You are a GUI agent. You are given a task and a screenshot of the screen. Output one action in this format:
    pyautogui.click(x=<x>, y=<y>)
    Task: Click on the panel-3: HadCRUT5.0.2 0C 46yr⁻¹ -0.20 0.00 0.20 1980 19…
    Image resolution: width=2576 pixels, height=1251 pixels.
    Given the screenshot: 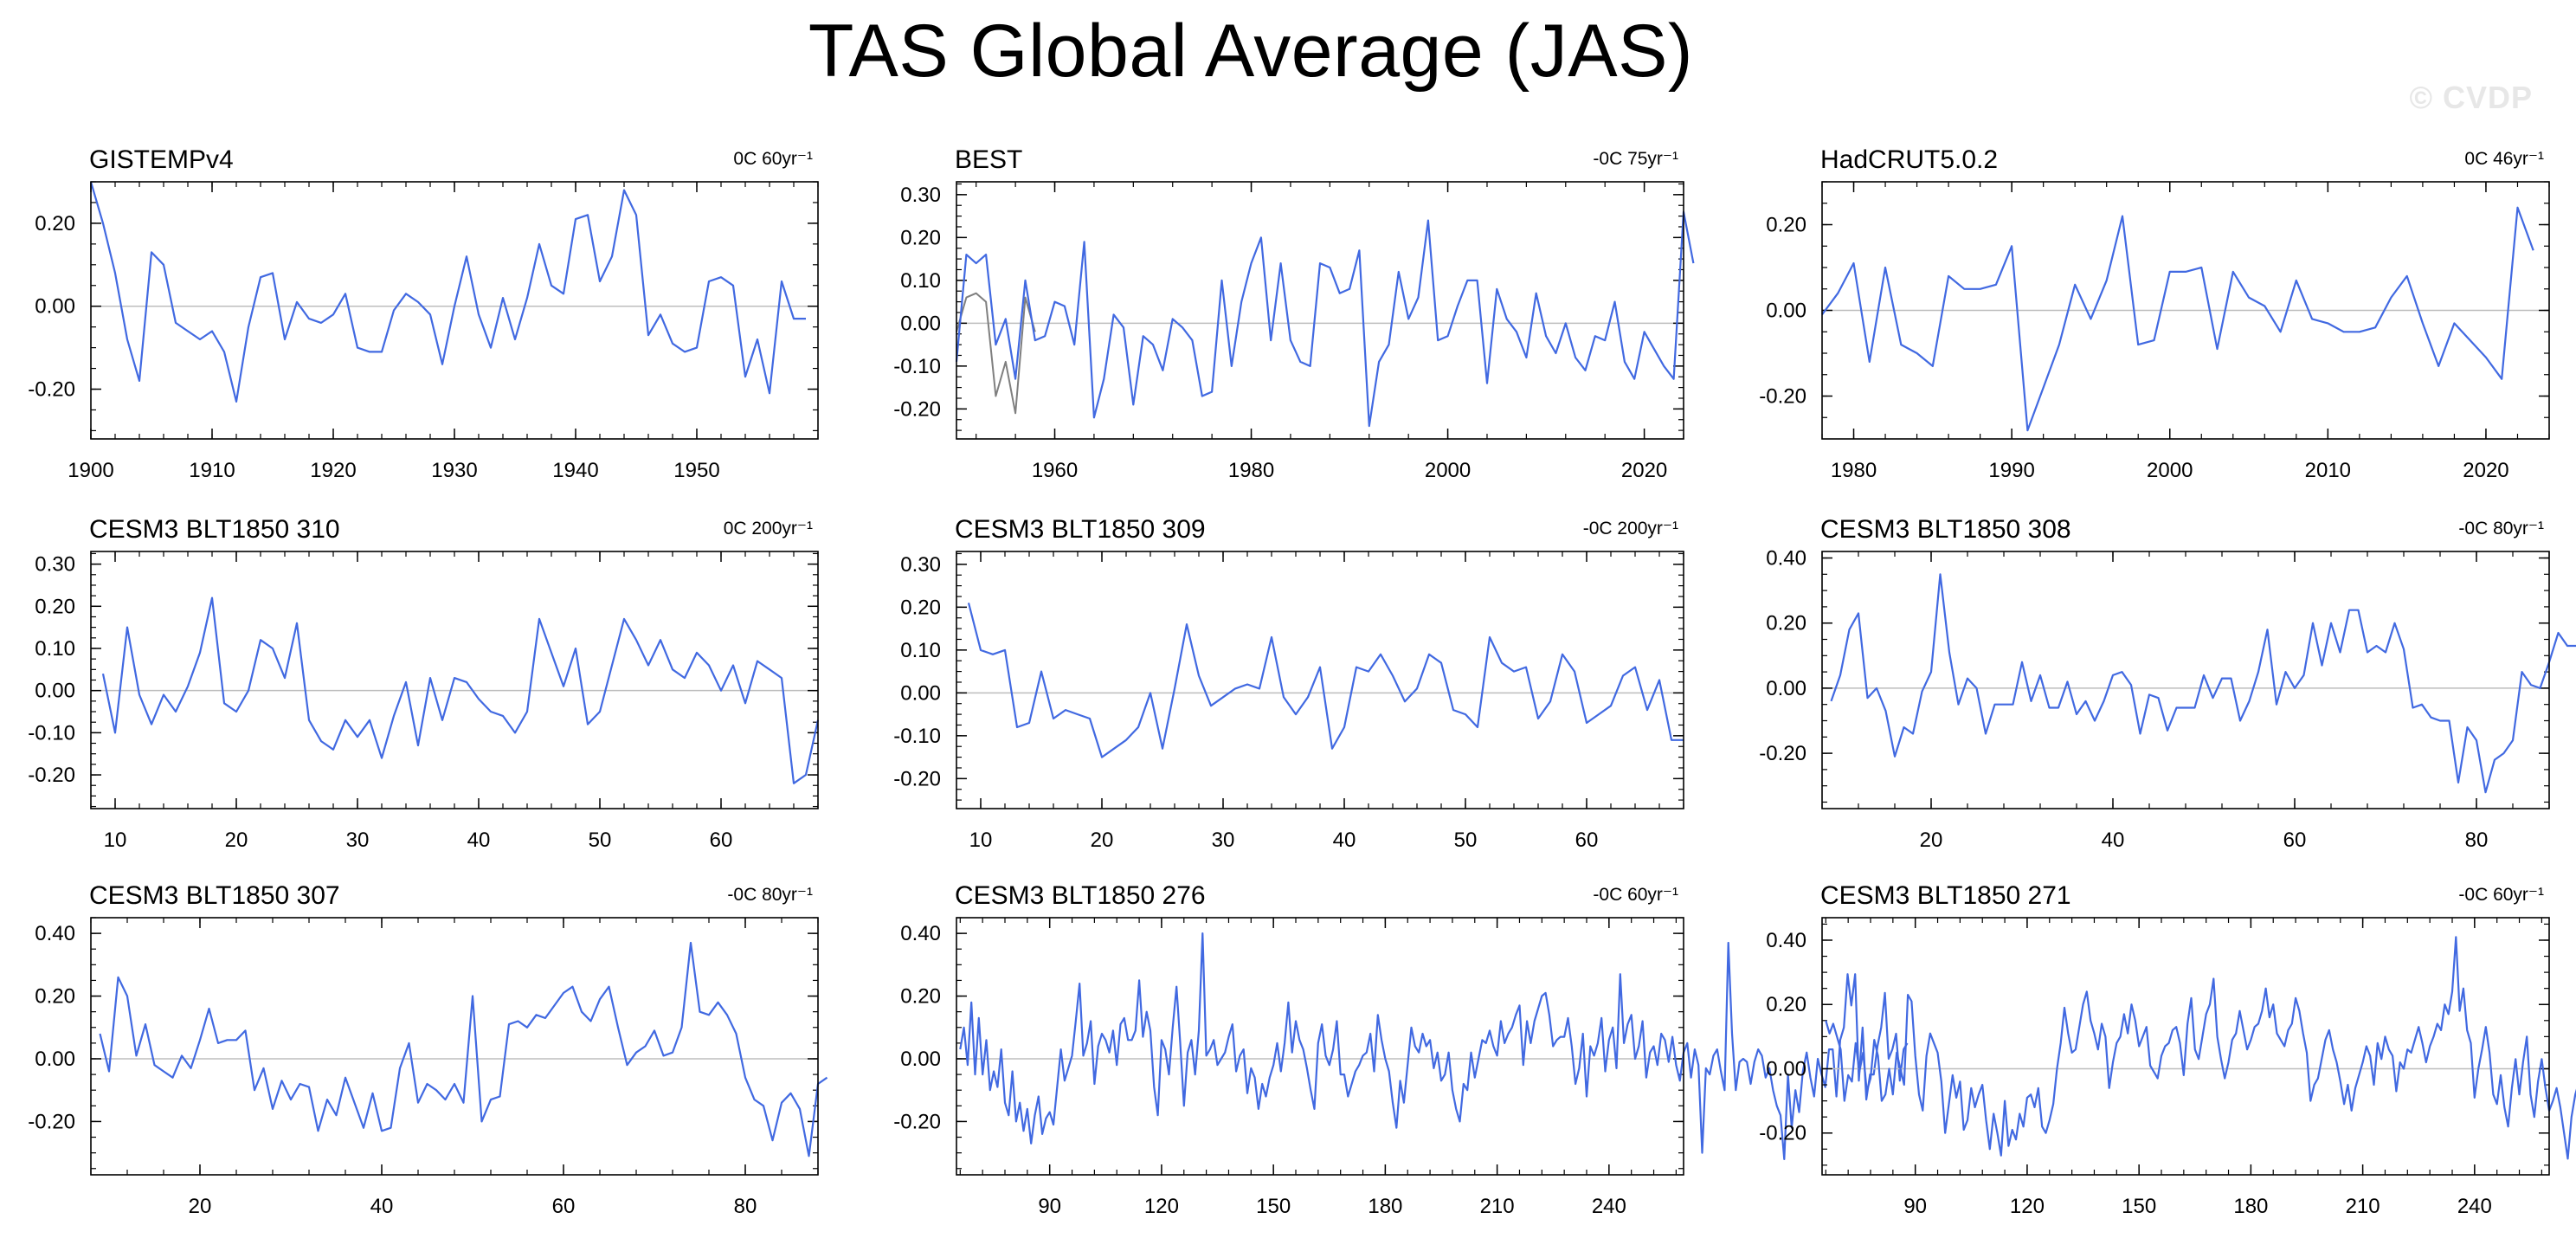 What is the action you would take?
    pyautogui.click(x=2154, y=314)
    